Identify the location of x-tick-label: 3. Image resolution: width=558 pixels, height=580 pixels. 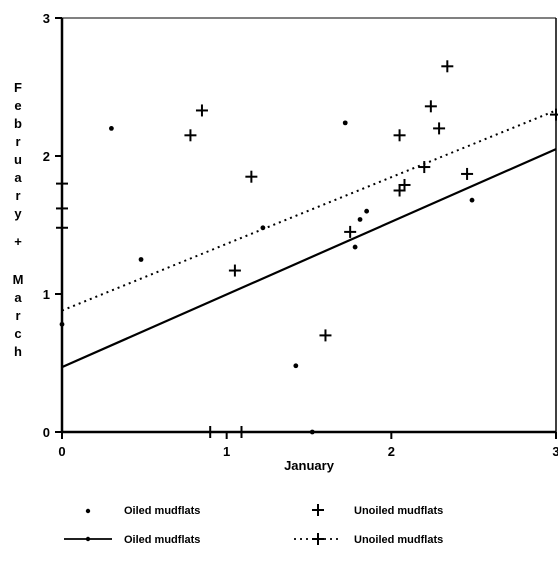
(555, 451).